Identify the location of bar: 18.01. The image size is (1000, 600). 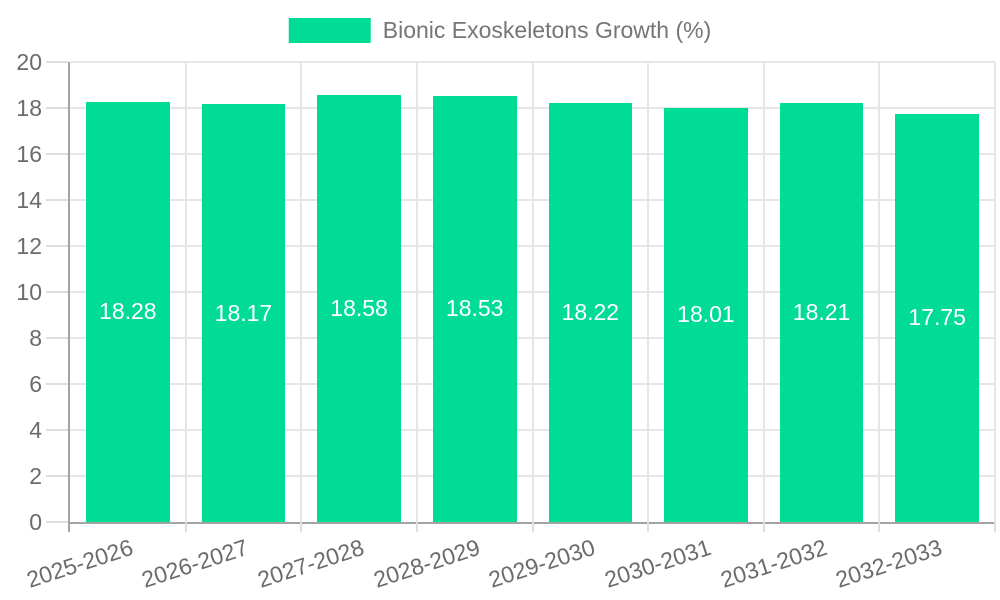
(706, 314).